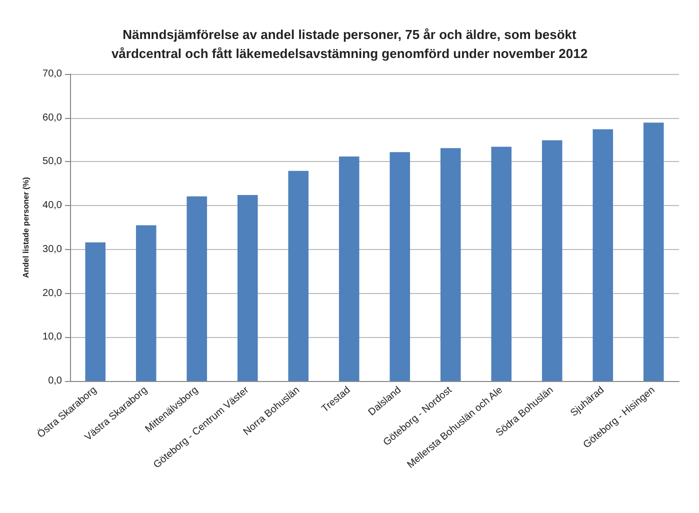 The height and width of the screenshot is (513, 699). I want to click on y-tick-label: 60,0, so click(52, 118).